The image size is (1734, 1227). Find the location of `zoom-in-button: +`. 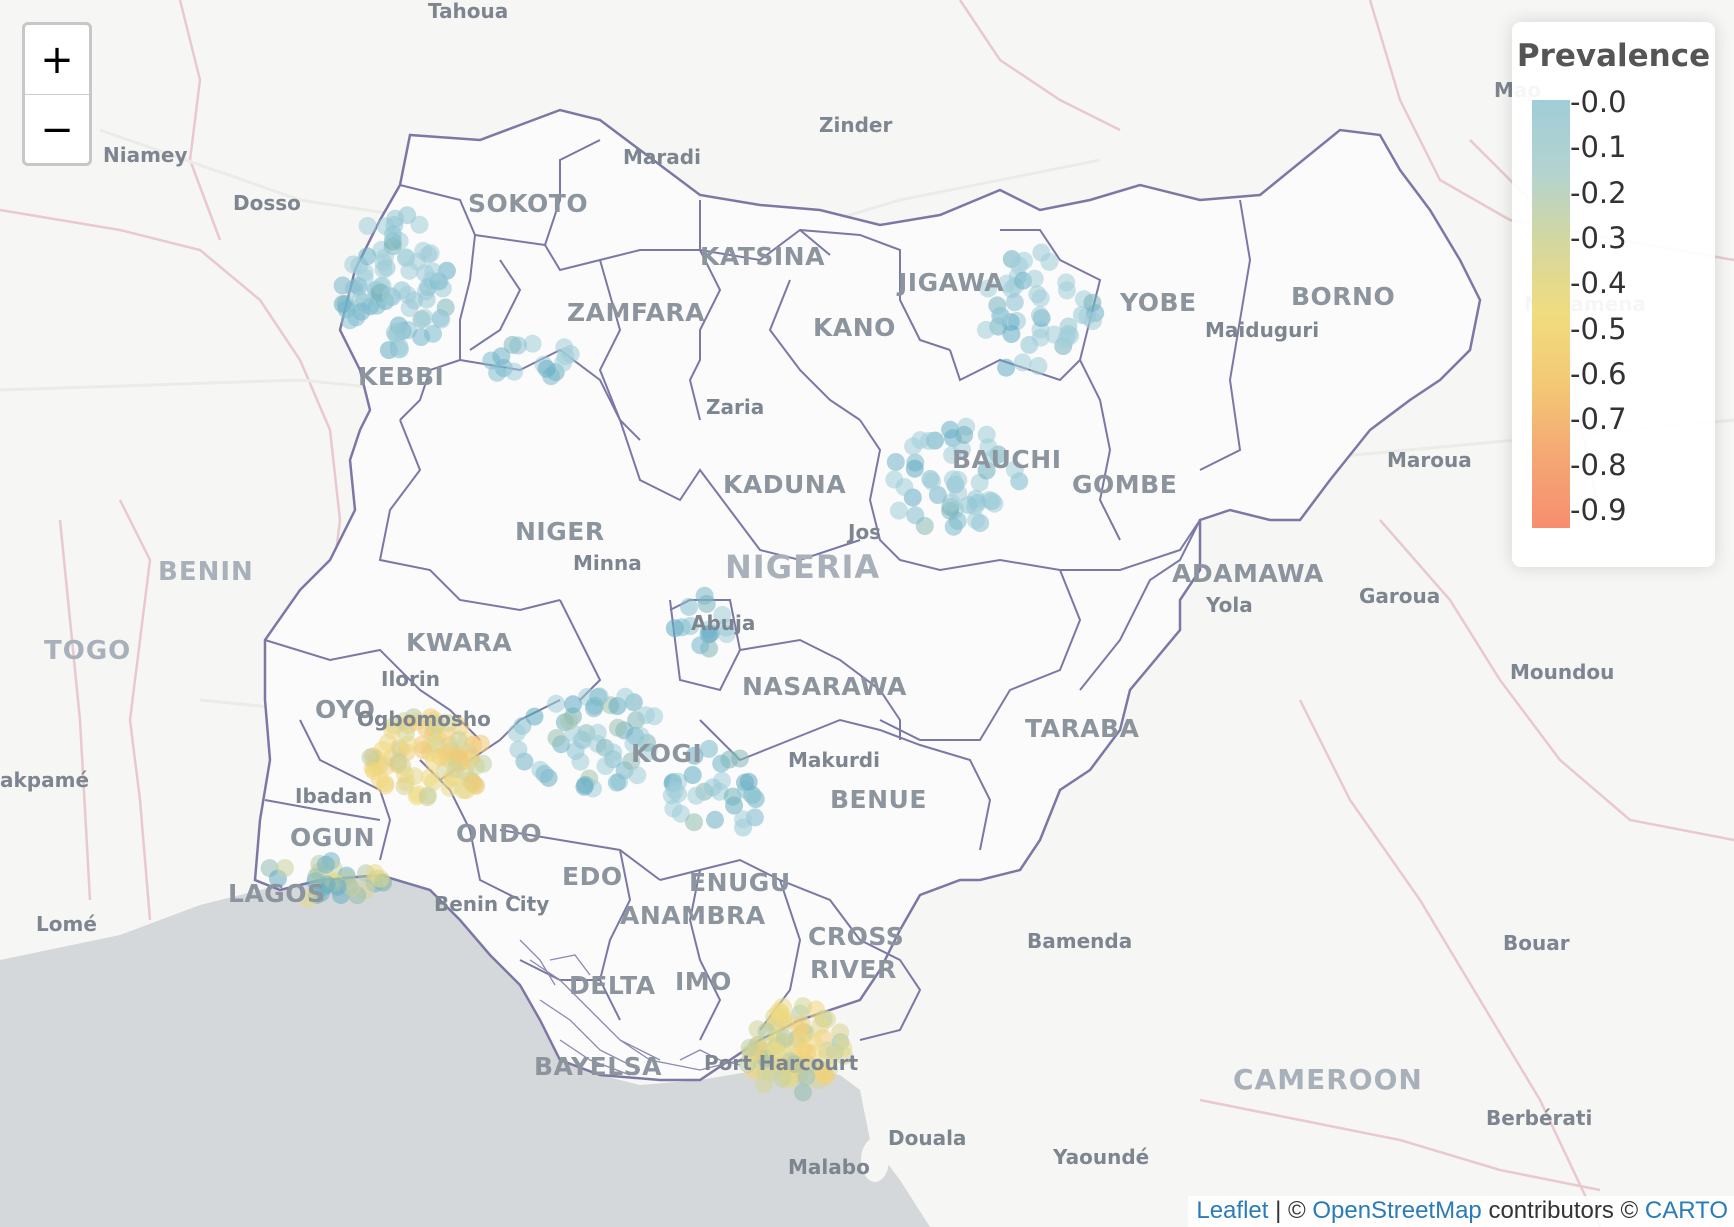

zoom-in-button: + is located at coordinates (57, 60).